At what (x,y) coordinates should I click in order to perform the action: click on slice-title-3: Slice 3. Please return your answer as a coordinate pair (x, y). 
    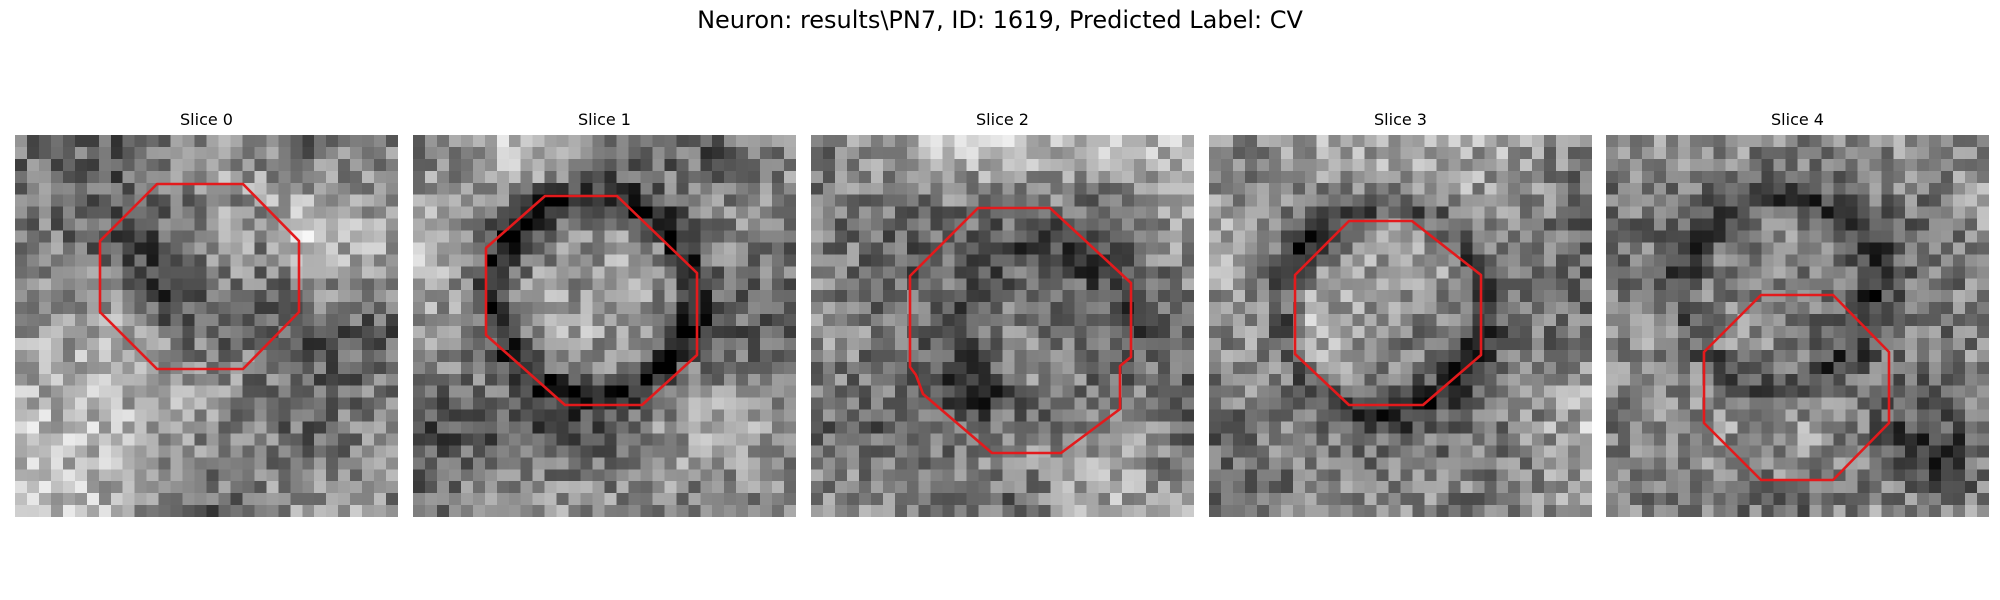
    Looking at the image, I should click on (1400, 119).